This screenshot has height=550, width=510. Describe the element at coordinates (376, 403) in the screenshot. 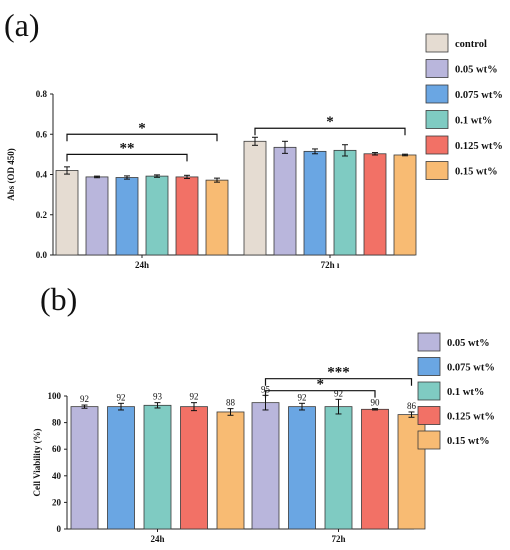

I see `data-label: 90` at that location.